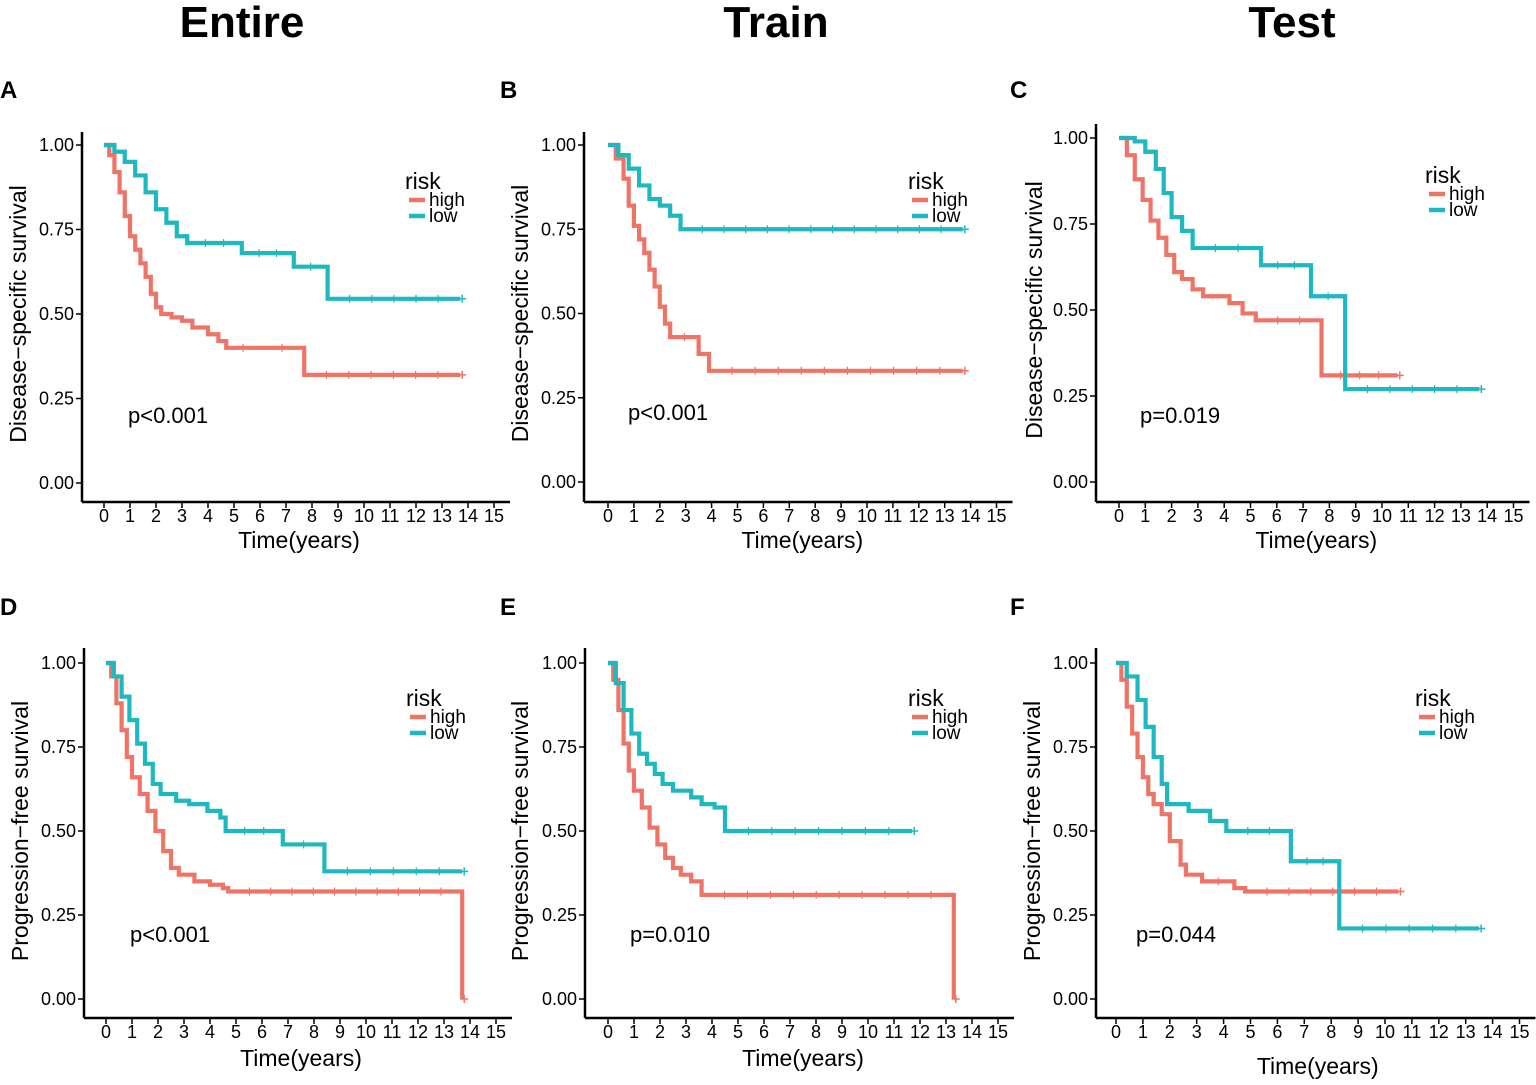  What do you see at coordinates (418, 1032) in the screenshot?
I see `x-tick-label: 12` at bounding box center [418, 1032].